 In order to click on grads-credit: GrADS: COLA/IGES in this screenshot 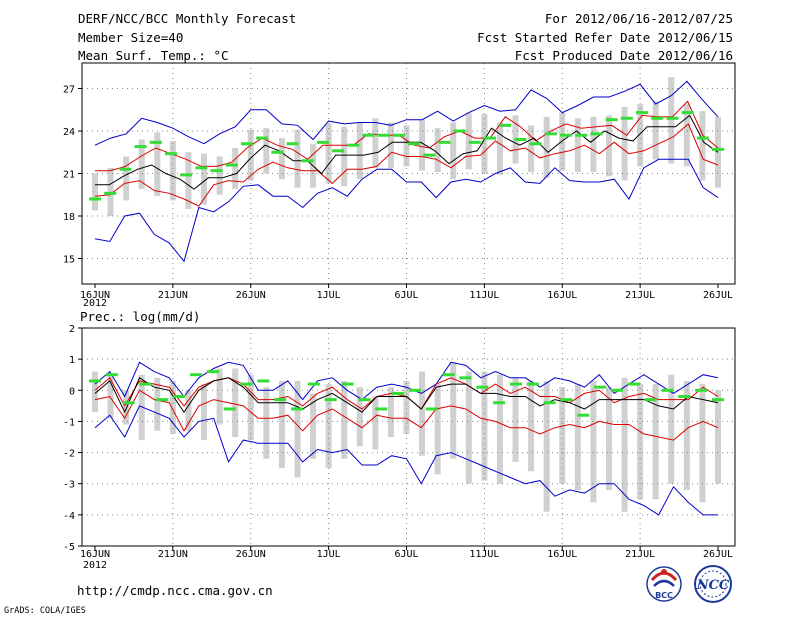, I will do `click(45, 611)`.